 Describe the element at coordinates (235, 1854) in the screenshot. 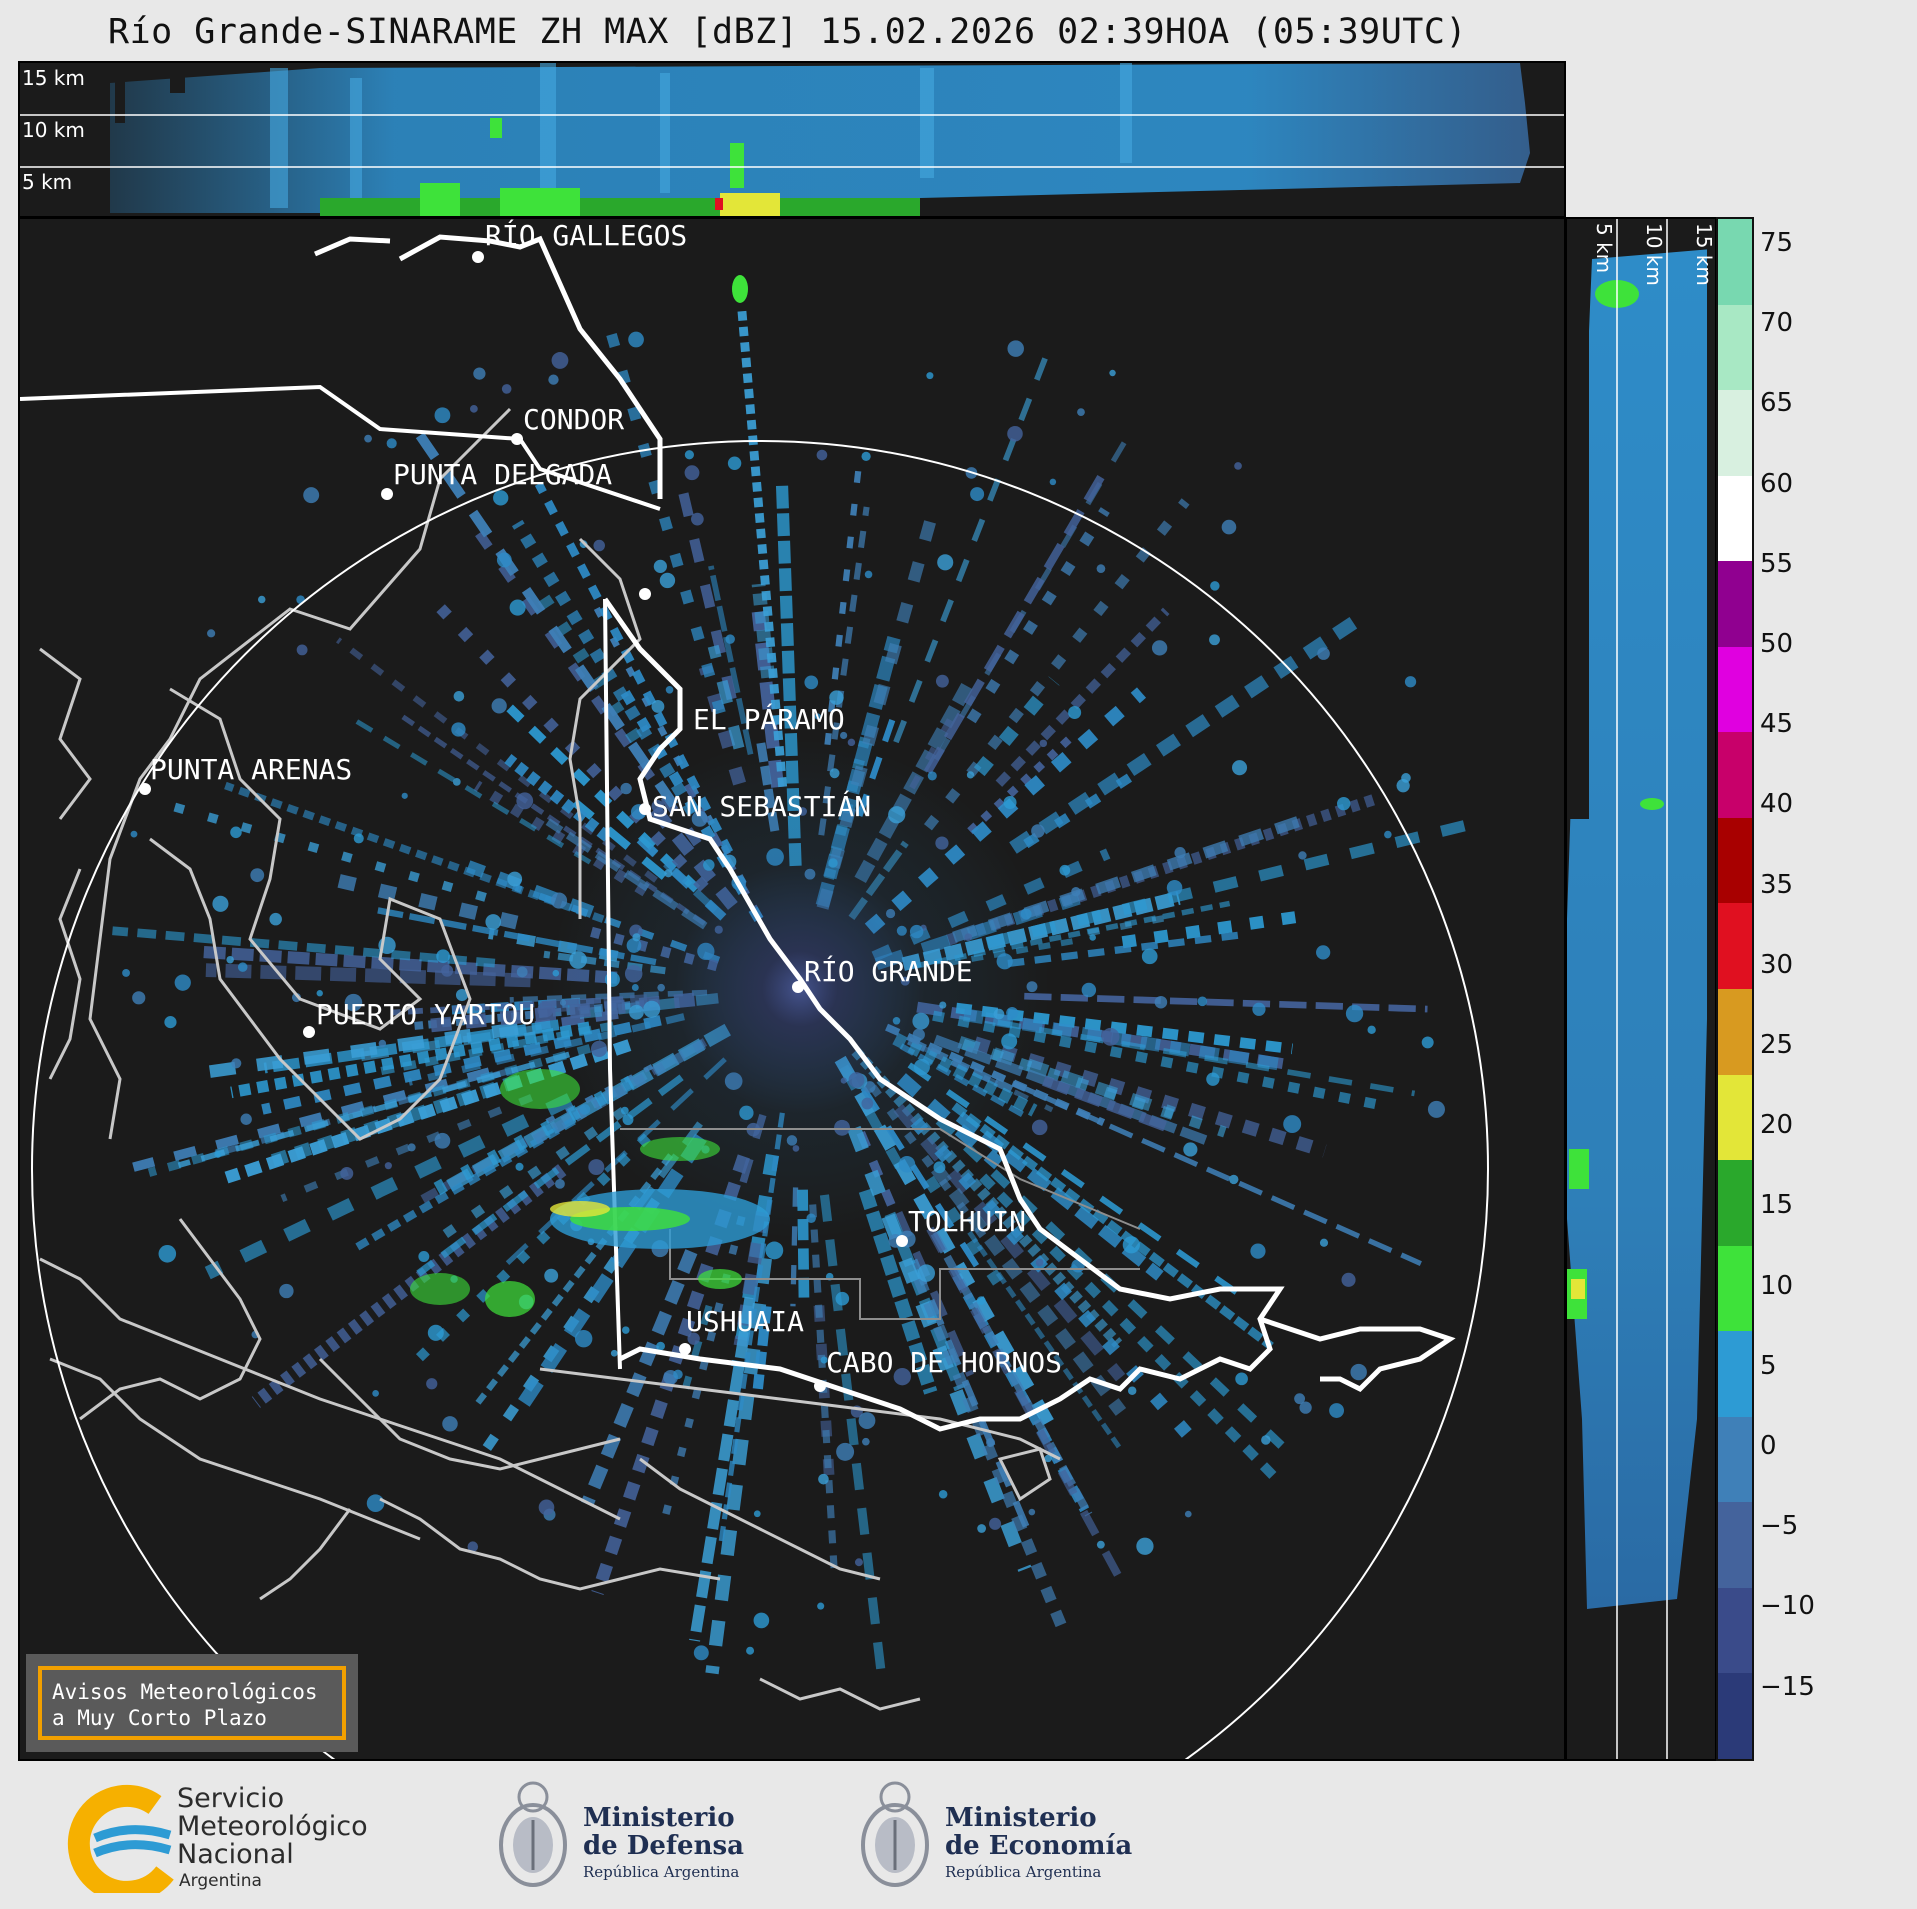

I see `smn-logo-text: Nacional` at that location.